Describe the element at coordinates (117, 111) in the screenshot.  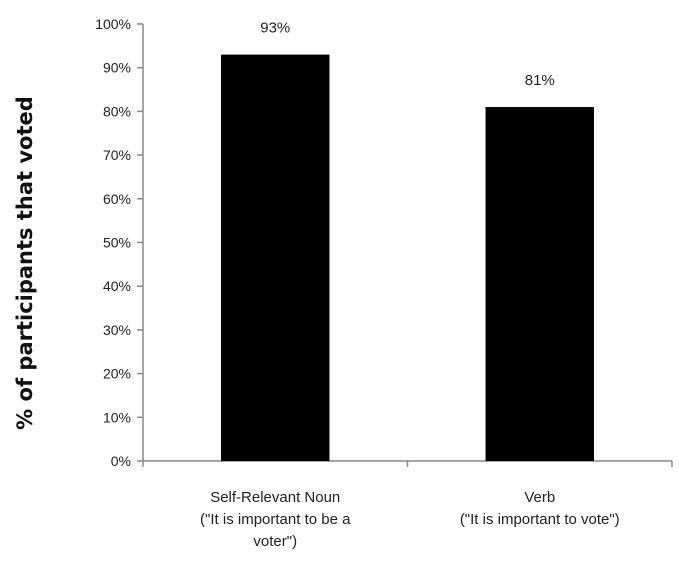
I see `y-tick-label: 80%` at that location.